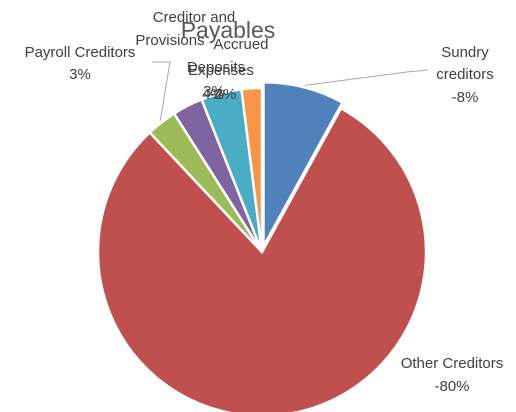 The height and width of the screenshot is (412, 516). Describe the element at coordinates (194, 17) in the screenshot. I see `slice-name-label-creditor-and-provisions-line-1: Creditor and` at that location.